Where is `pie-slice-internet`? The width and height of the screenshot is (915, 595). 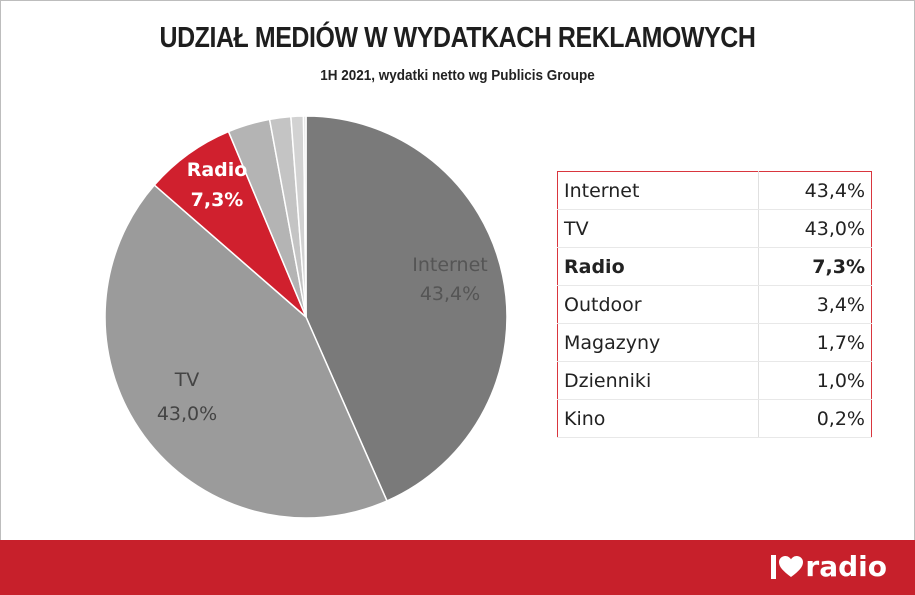
pie-slice-internet is located at coordinates (406, 308).